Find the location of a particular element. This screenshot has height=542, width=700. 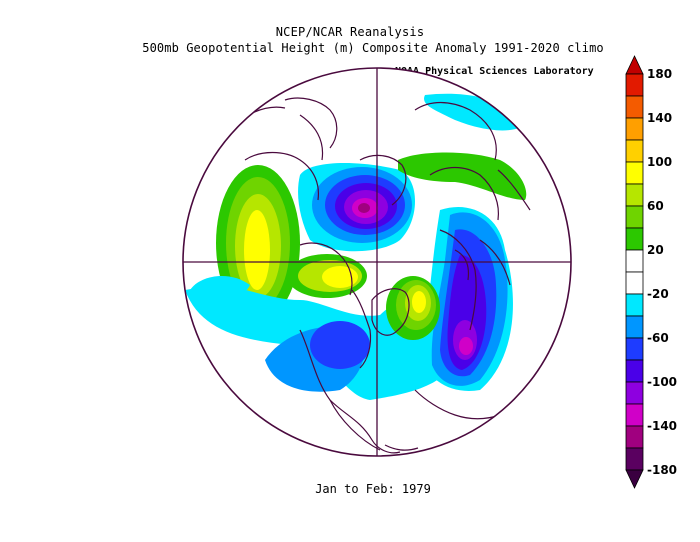

colorbar-tick-label: 140 is located at coordinates (659, 118).